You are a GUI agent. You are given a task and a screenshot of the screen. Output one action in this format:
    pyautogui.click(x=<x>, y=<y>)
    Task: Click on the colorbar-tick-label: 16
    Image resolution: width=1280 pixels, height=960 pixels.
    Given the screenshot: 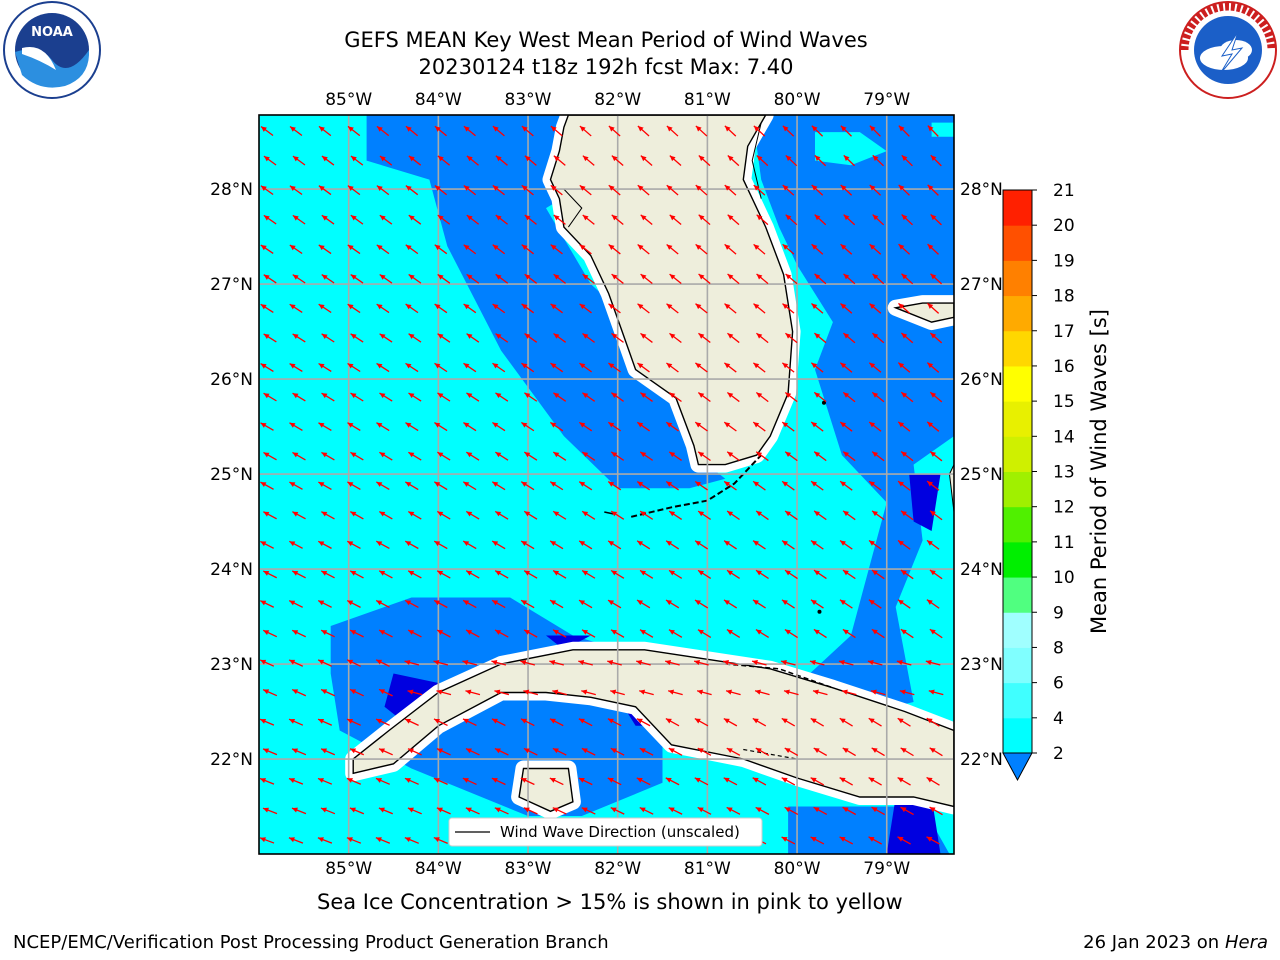 What is the action you would take?
    pyautogui.click(x=1064, y=367)
    